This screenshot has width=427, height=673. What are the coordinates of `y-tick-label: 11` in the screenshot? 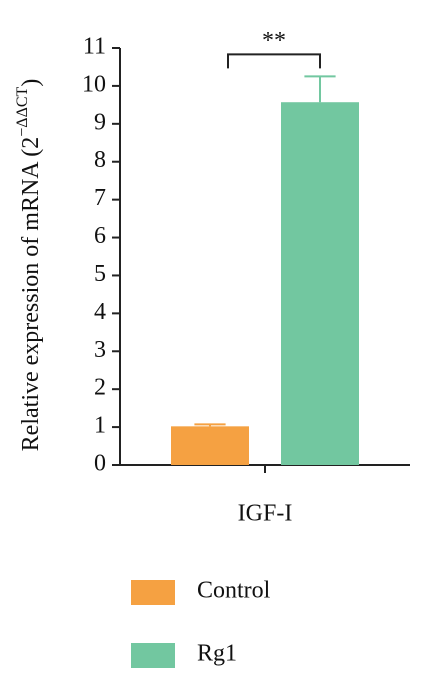 It's located at (94, 47).